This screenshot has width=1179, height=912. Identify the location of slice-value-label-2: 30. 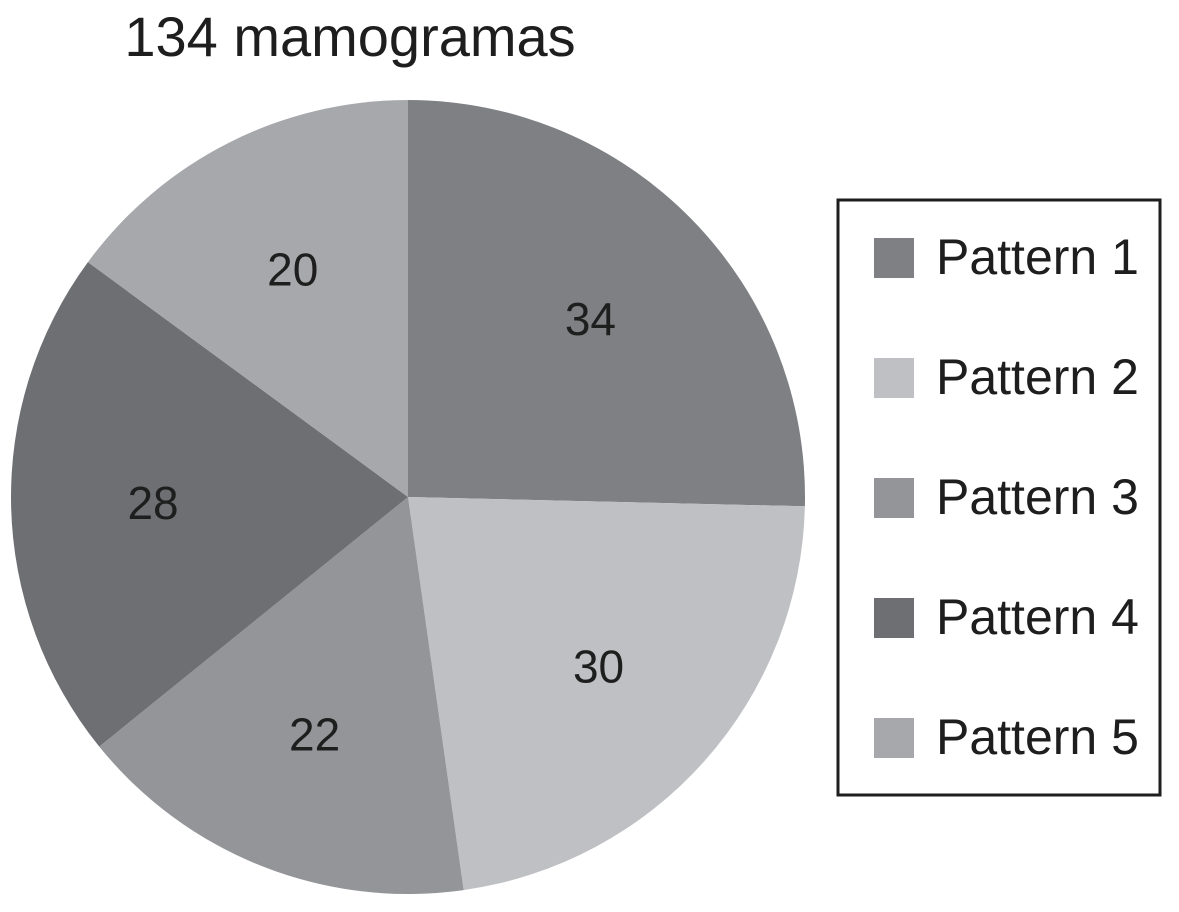
(598, 666).